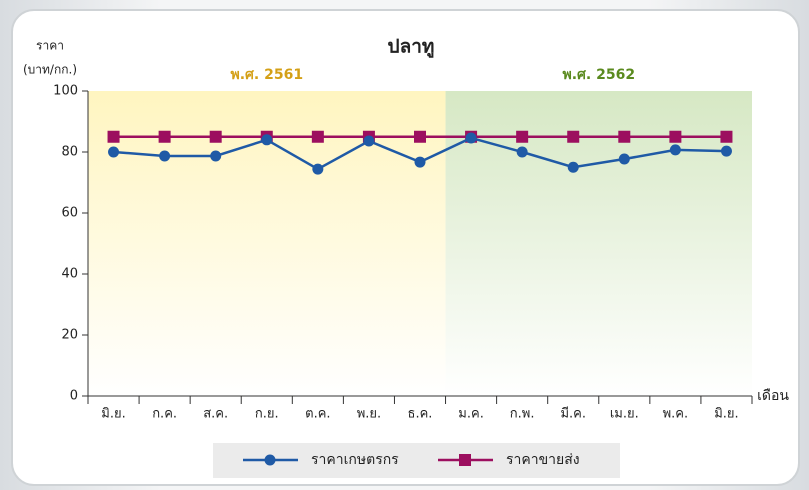  What do you see at coordinates (773, 396) in the screenshot?
I see `x-axis-label: เดือน` at bounding box center [773, 396].